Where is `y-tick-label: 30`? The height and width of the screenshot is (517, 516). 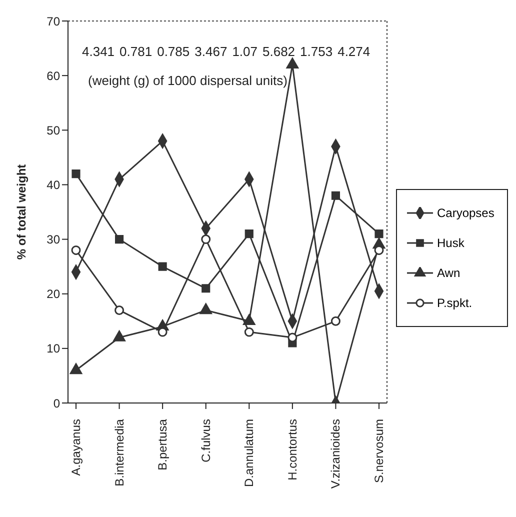
y-tick-label: 30 is located at coordinates (53, 239).